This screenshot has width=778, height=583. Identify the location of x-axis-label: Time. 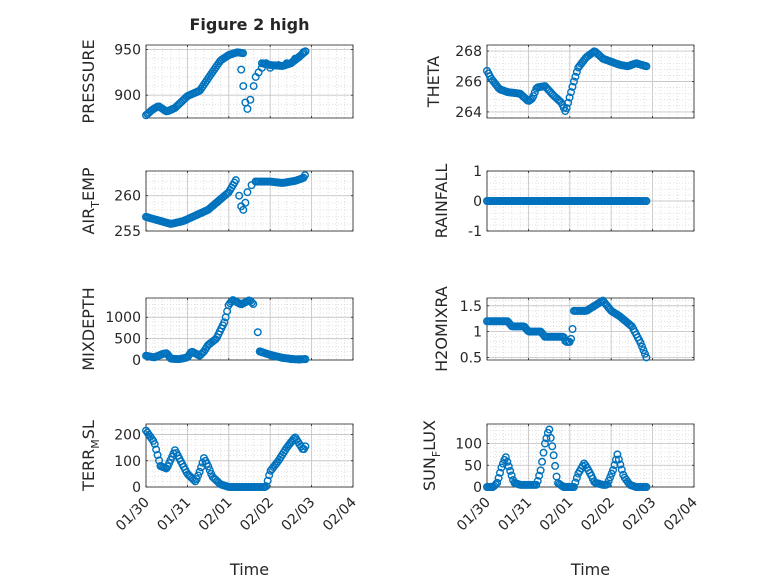
(590, 569).